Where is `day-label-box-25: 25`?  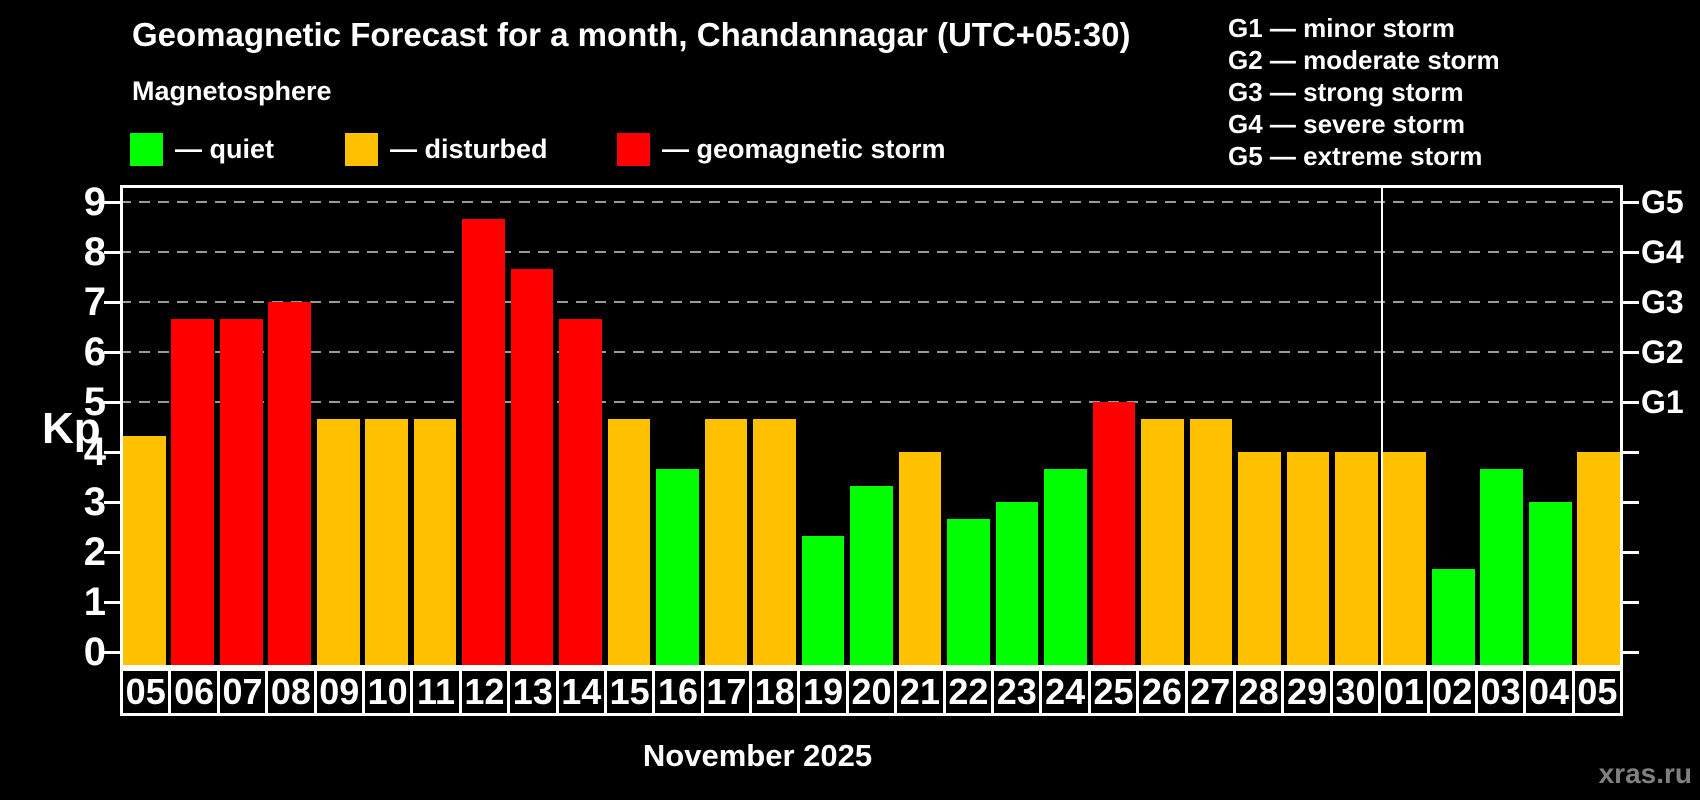 day-label-box-25: 25 is located at coordinates (1113, 692).